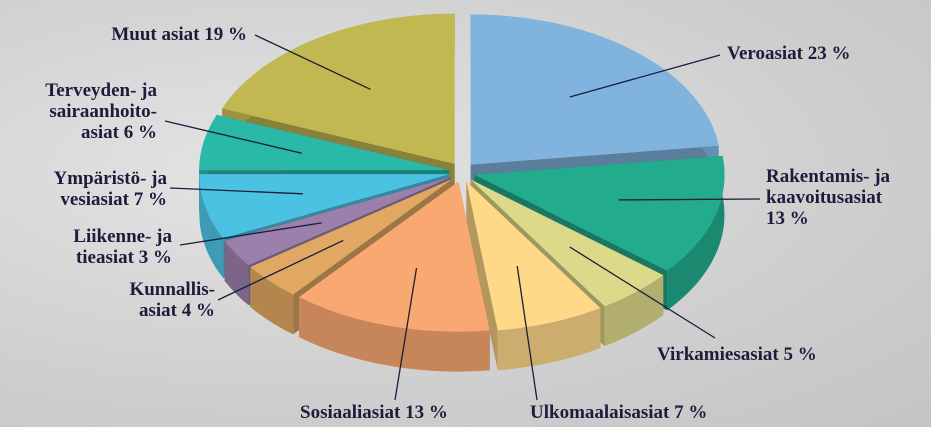  I want to click on slice-label: Virkamiesasiat 5 %, so click(737, 354).